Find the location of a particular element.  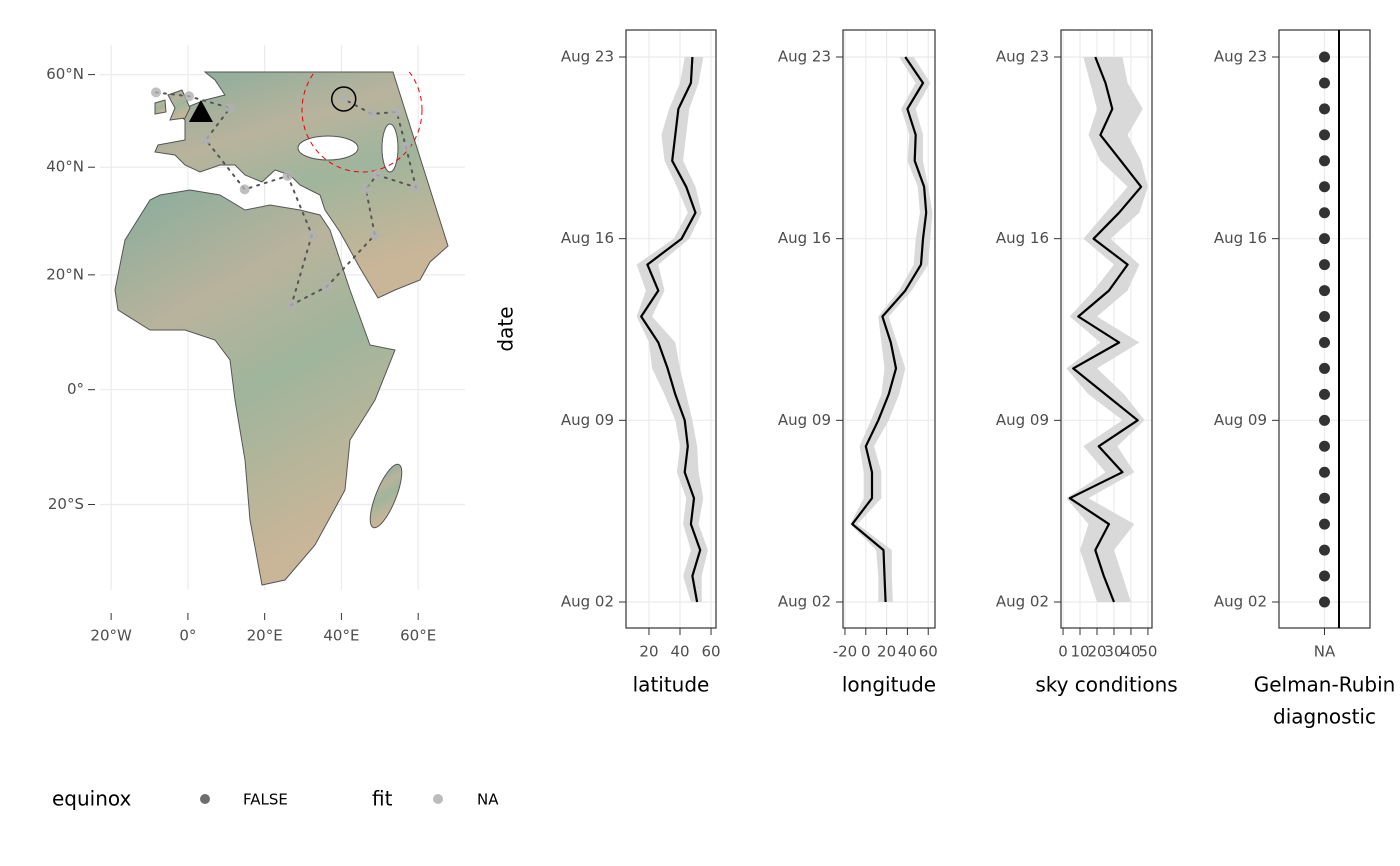

x-axis-title: latitude is located at coordinates (671, 685).